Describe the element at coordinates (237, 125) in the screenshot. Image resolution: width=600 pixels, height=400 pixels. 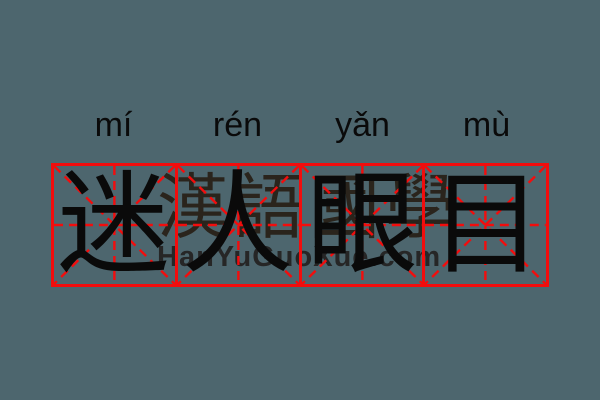
I see `pinyin-label-2: rén` at that location.